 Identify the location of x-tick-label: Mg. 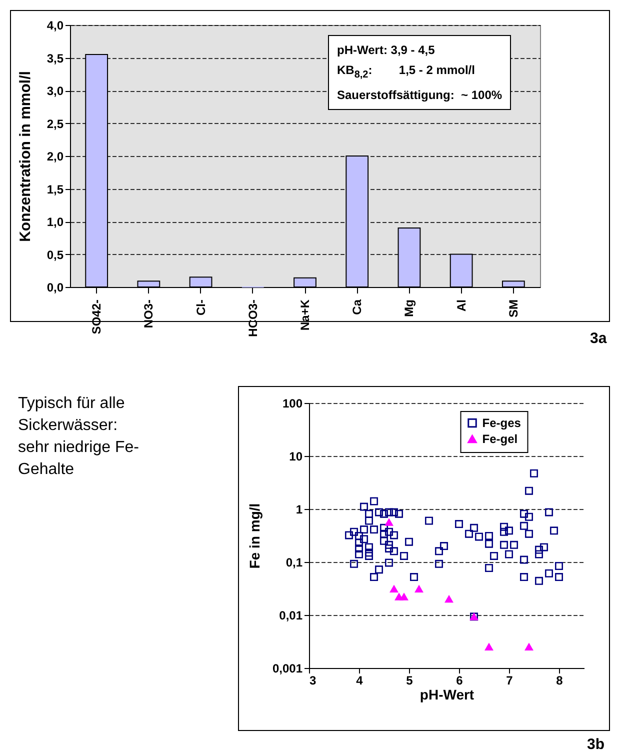
(409, 308).